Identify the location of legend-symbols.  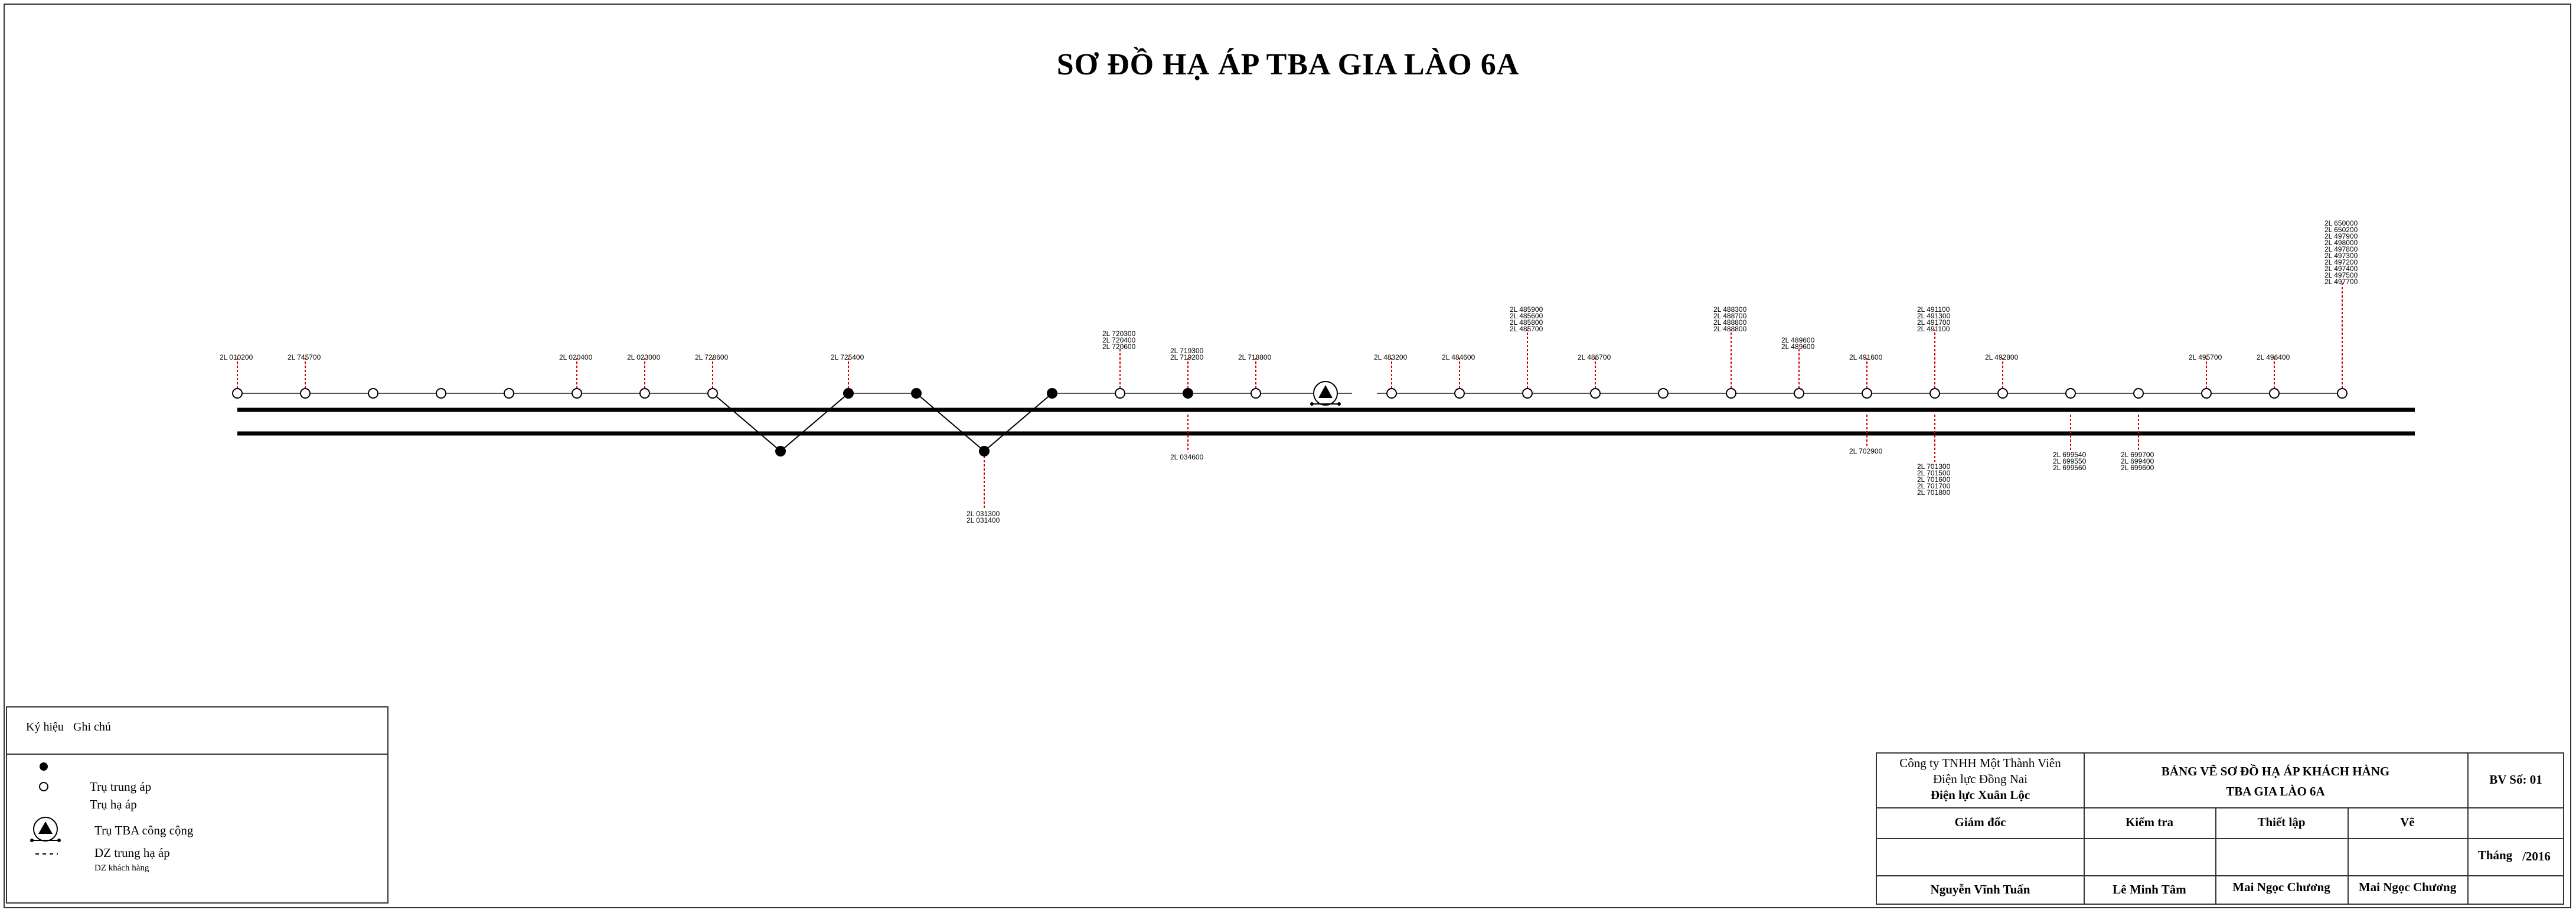
(45, 808).